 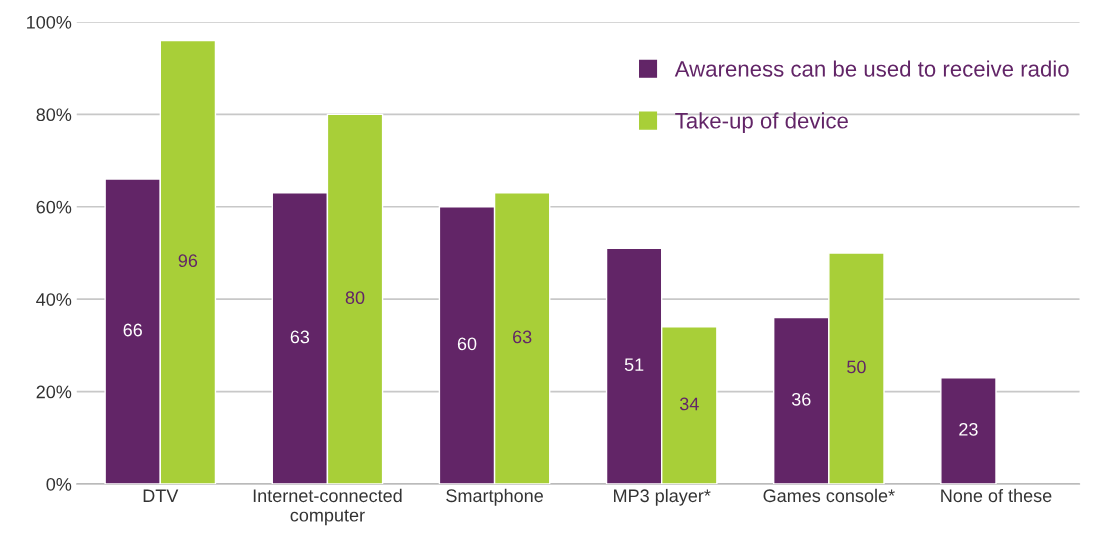 I want to click on data-label: 34, so click(x=689, y=404).